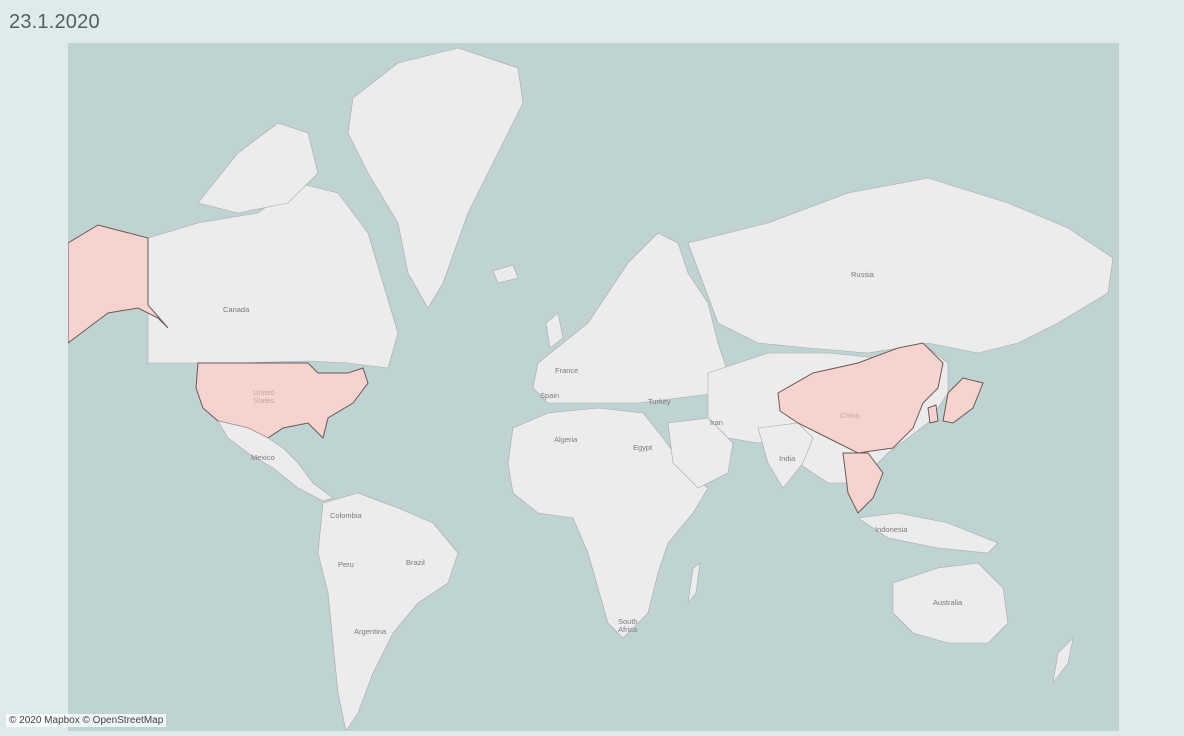  Describe the element at coordinates (263, 457) in the screenshot. I see `label-mexico: Mexico` at that location.